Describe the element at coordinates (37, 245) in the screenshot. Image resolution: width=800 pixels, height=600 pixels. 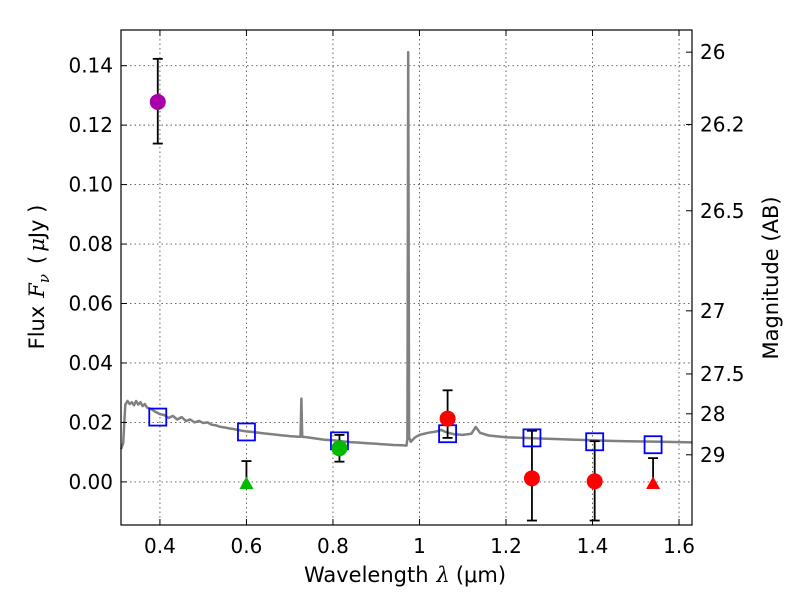
I see `y-axis-title-mu: μ` at that location.